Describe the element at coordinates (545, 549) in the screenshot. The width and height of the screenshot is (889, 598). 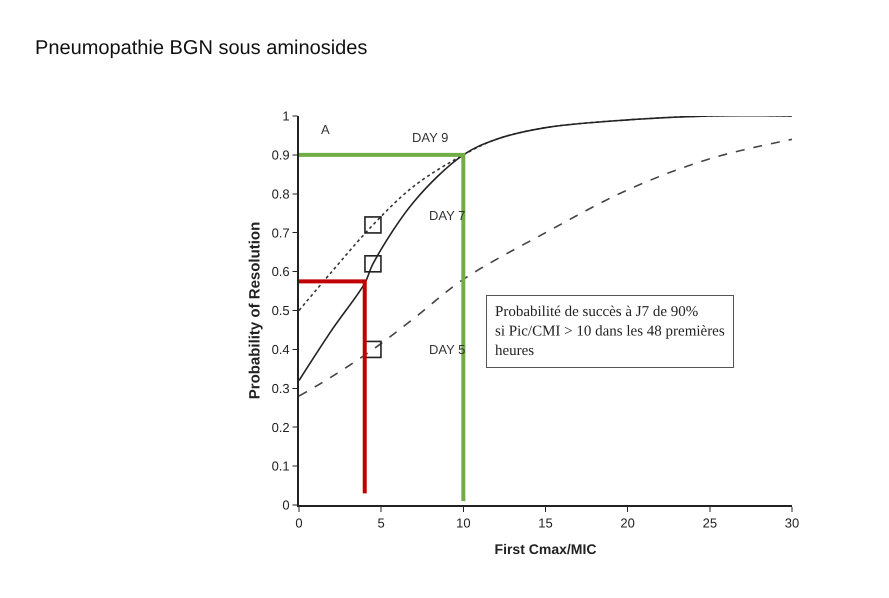
I see `x-axis-title: First Cmax/MIC` at that location.